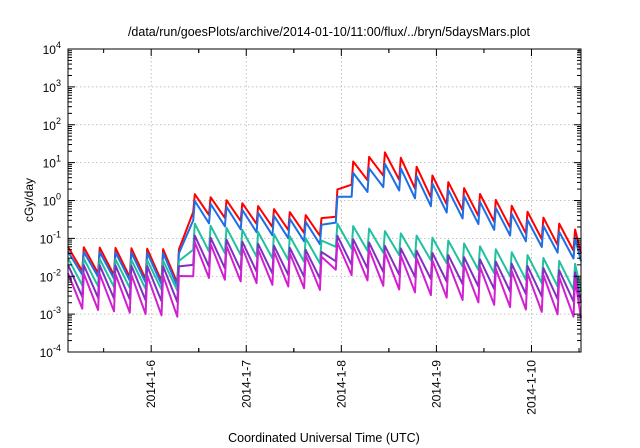 The width and height of the screenshot is (640, 448). I want to click on x-tick-label: 2014-1-10, so click(531, 387).